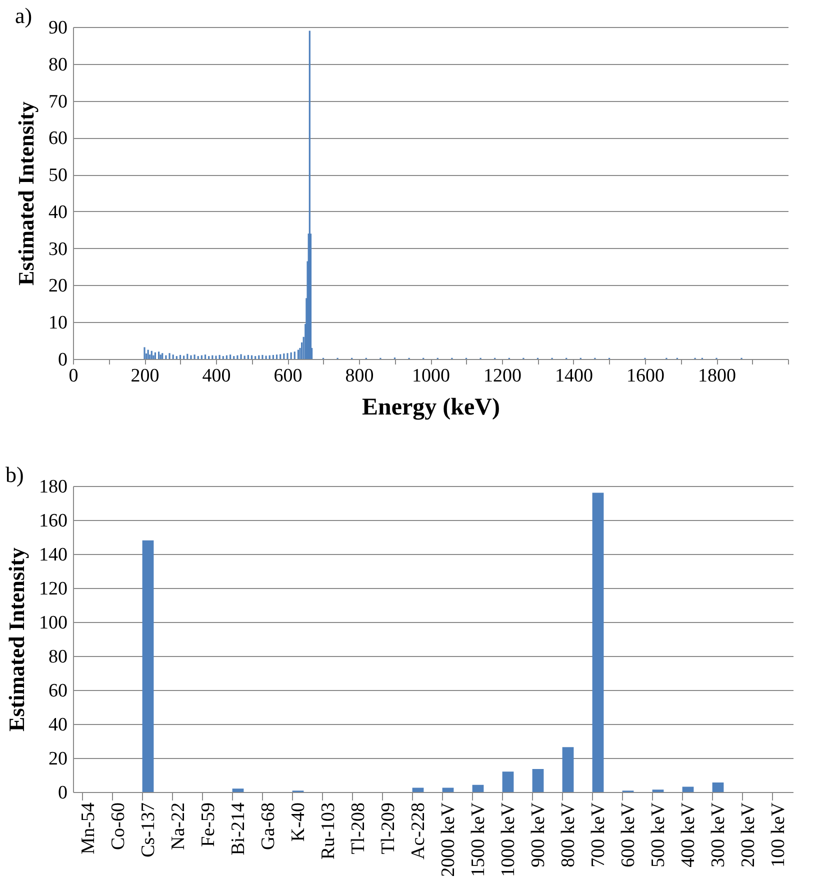 Image resolution: width=833 pixels, height=892 pixels. I want to click on x-tick-label: 1800, so click(717, 376).